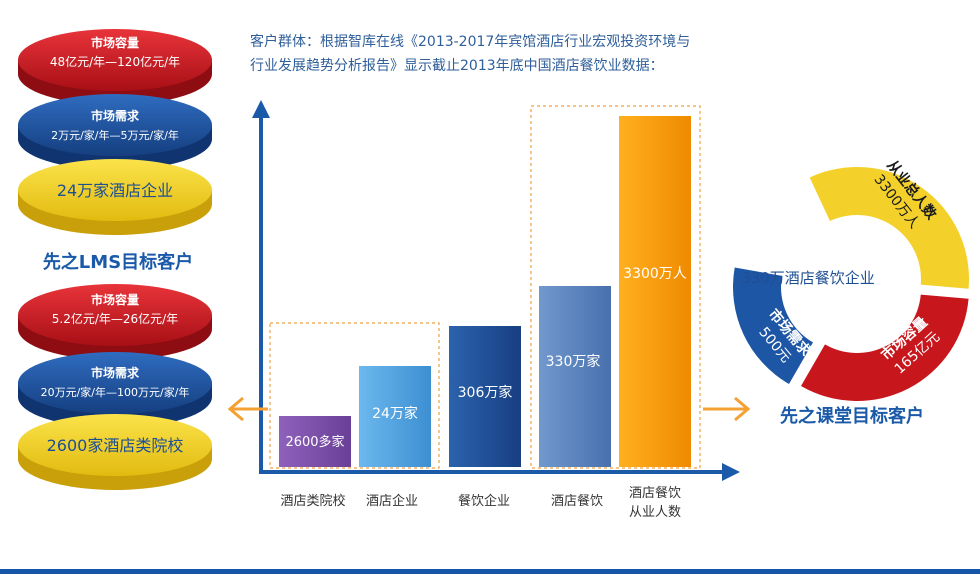  I want to click on intro-line-1: 客户群体：根据智库在线《2013-2017年宾馆酒店行业宏观投资环境与, so click(470, 42).